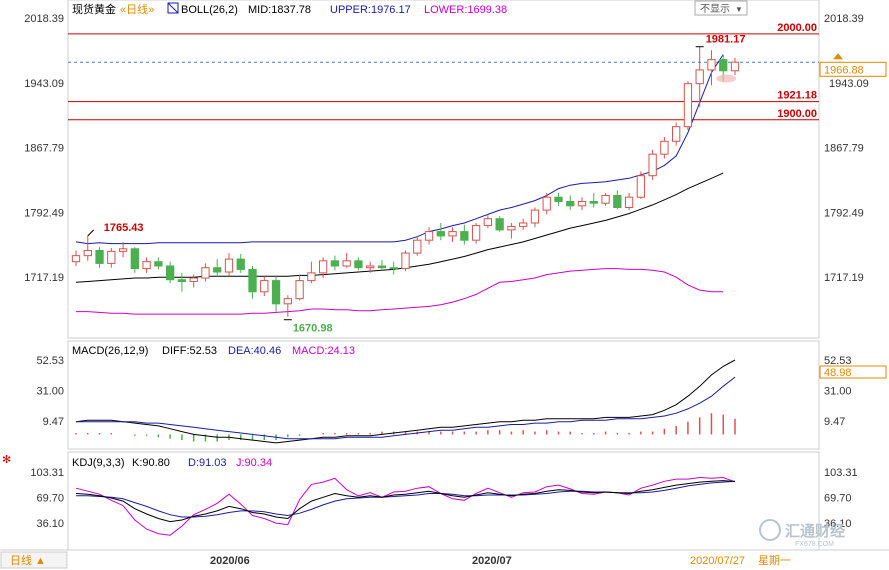  I want to click on macd-tick-left-2: 9.47, so click(53, 422).